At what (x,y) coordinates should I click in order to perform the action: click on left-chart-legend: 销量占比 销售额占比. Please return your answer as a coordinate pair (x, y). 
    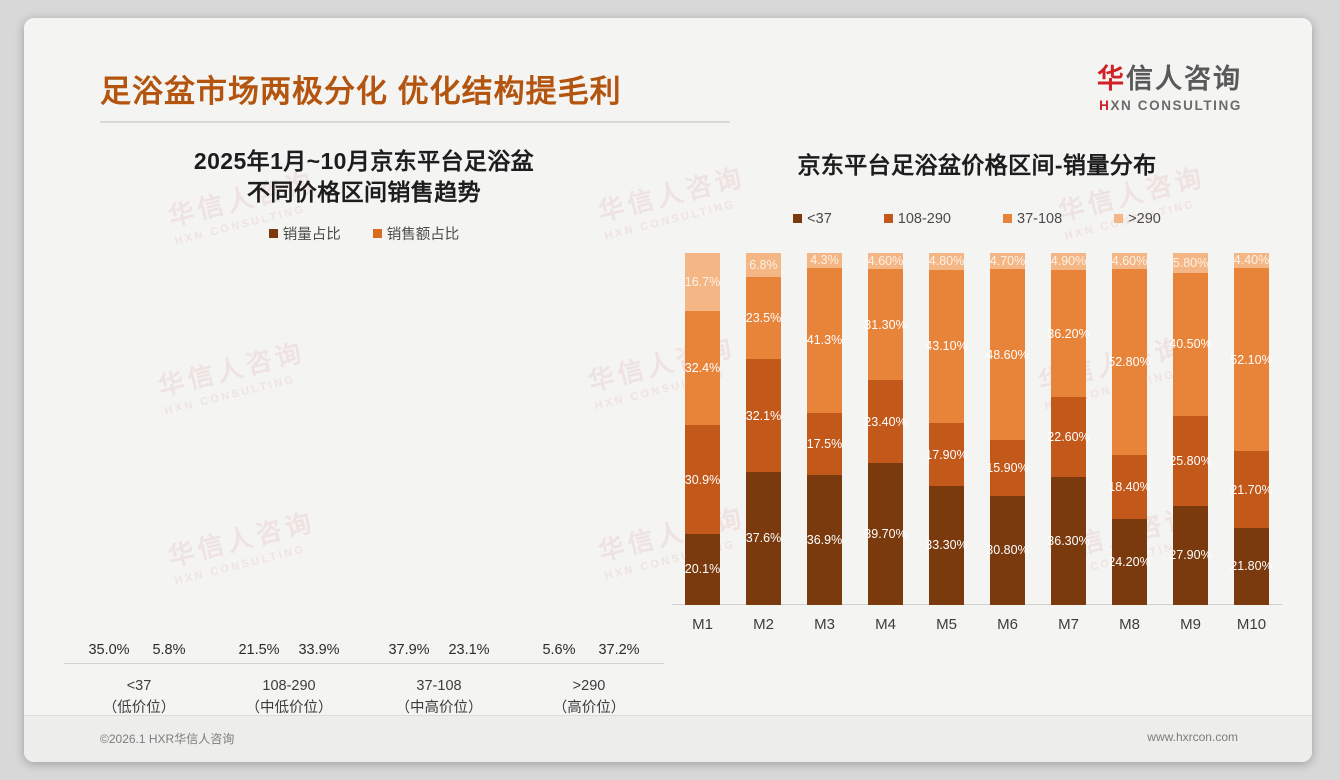
    Looking at the image, I should click on (364, 233).